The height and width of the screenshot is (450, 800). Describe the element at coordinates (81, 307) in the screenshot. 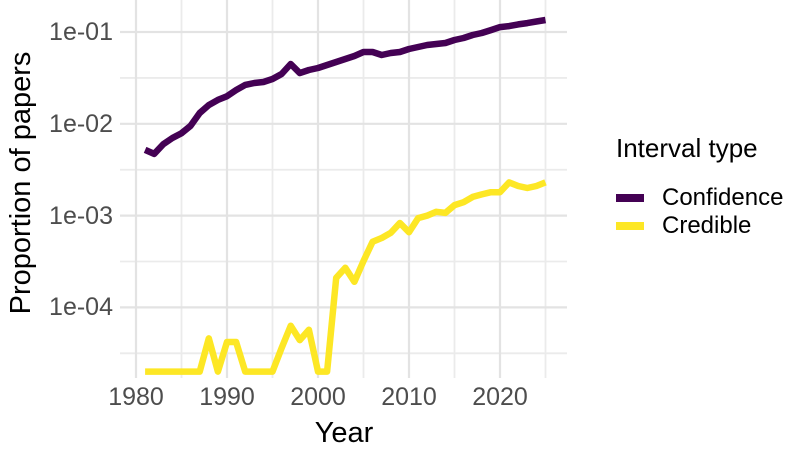

I see `y-tick-label: 1e-04` at that location.